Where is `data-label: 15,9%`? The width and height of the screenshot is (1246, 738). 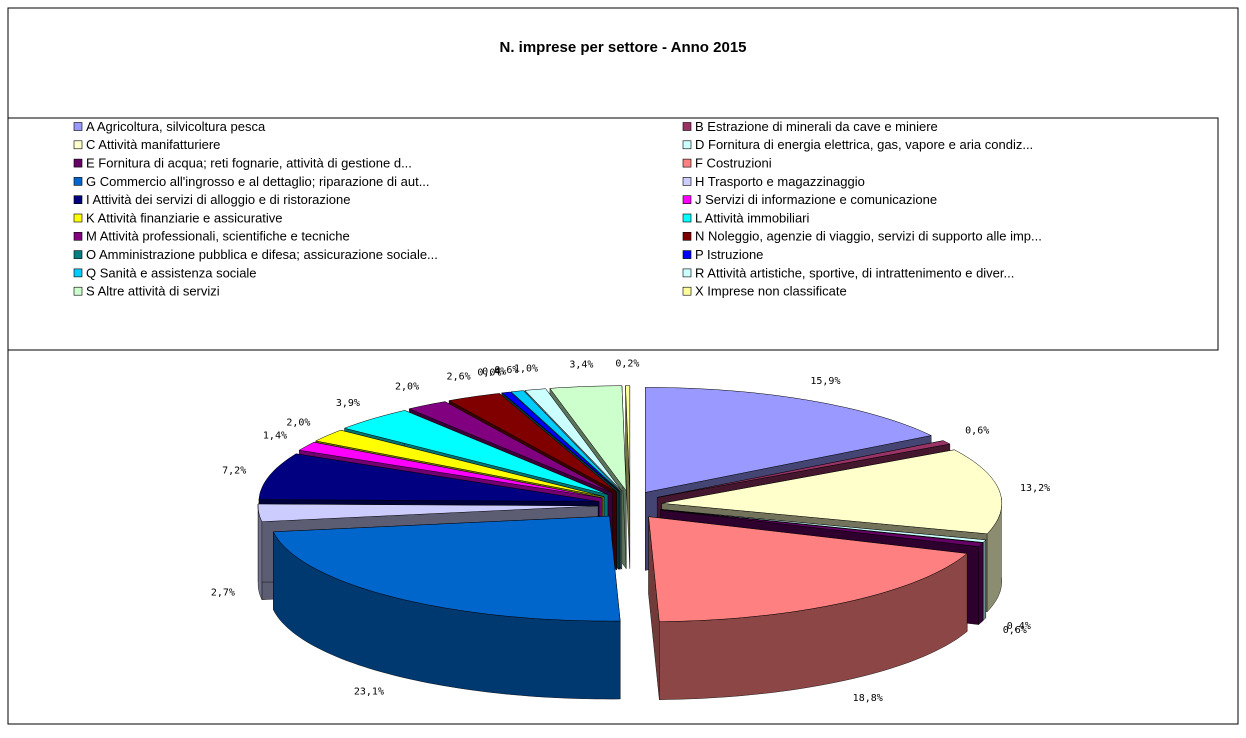
data-label: 15,9% is located at coordinates (825, 381).